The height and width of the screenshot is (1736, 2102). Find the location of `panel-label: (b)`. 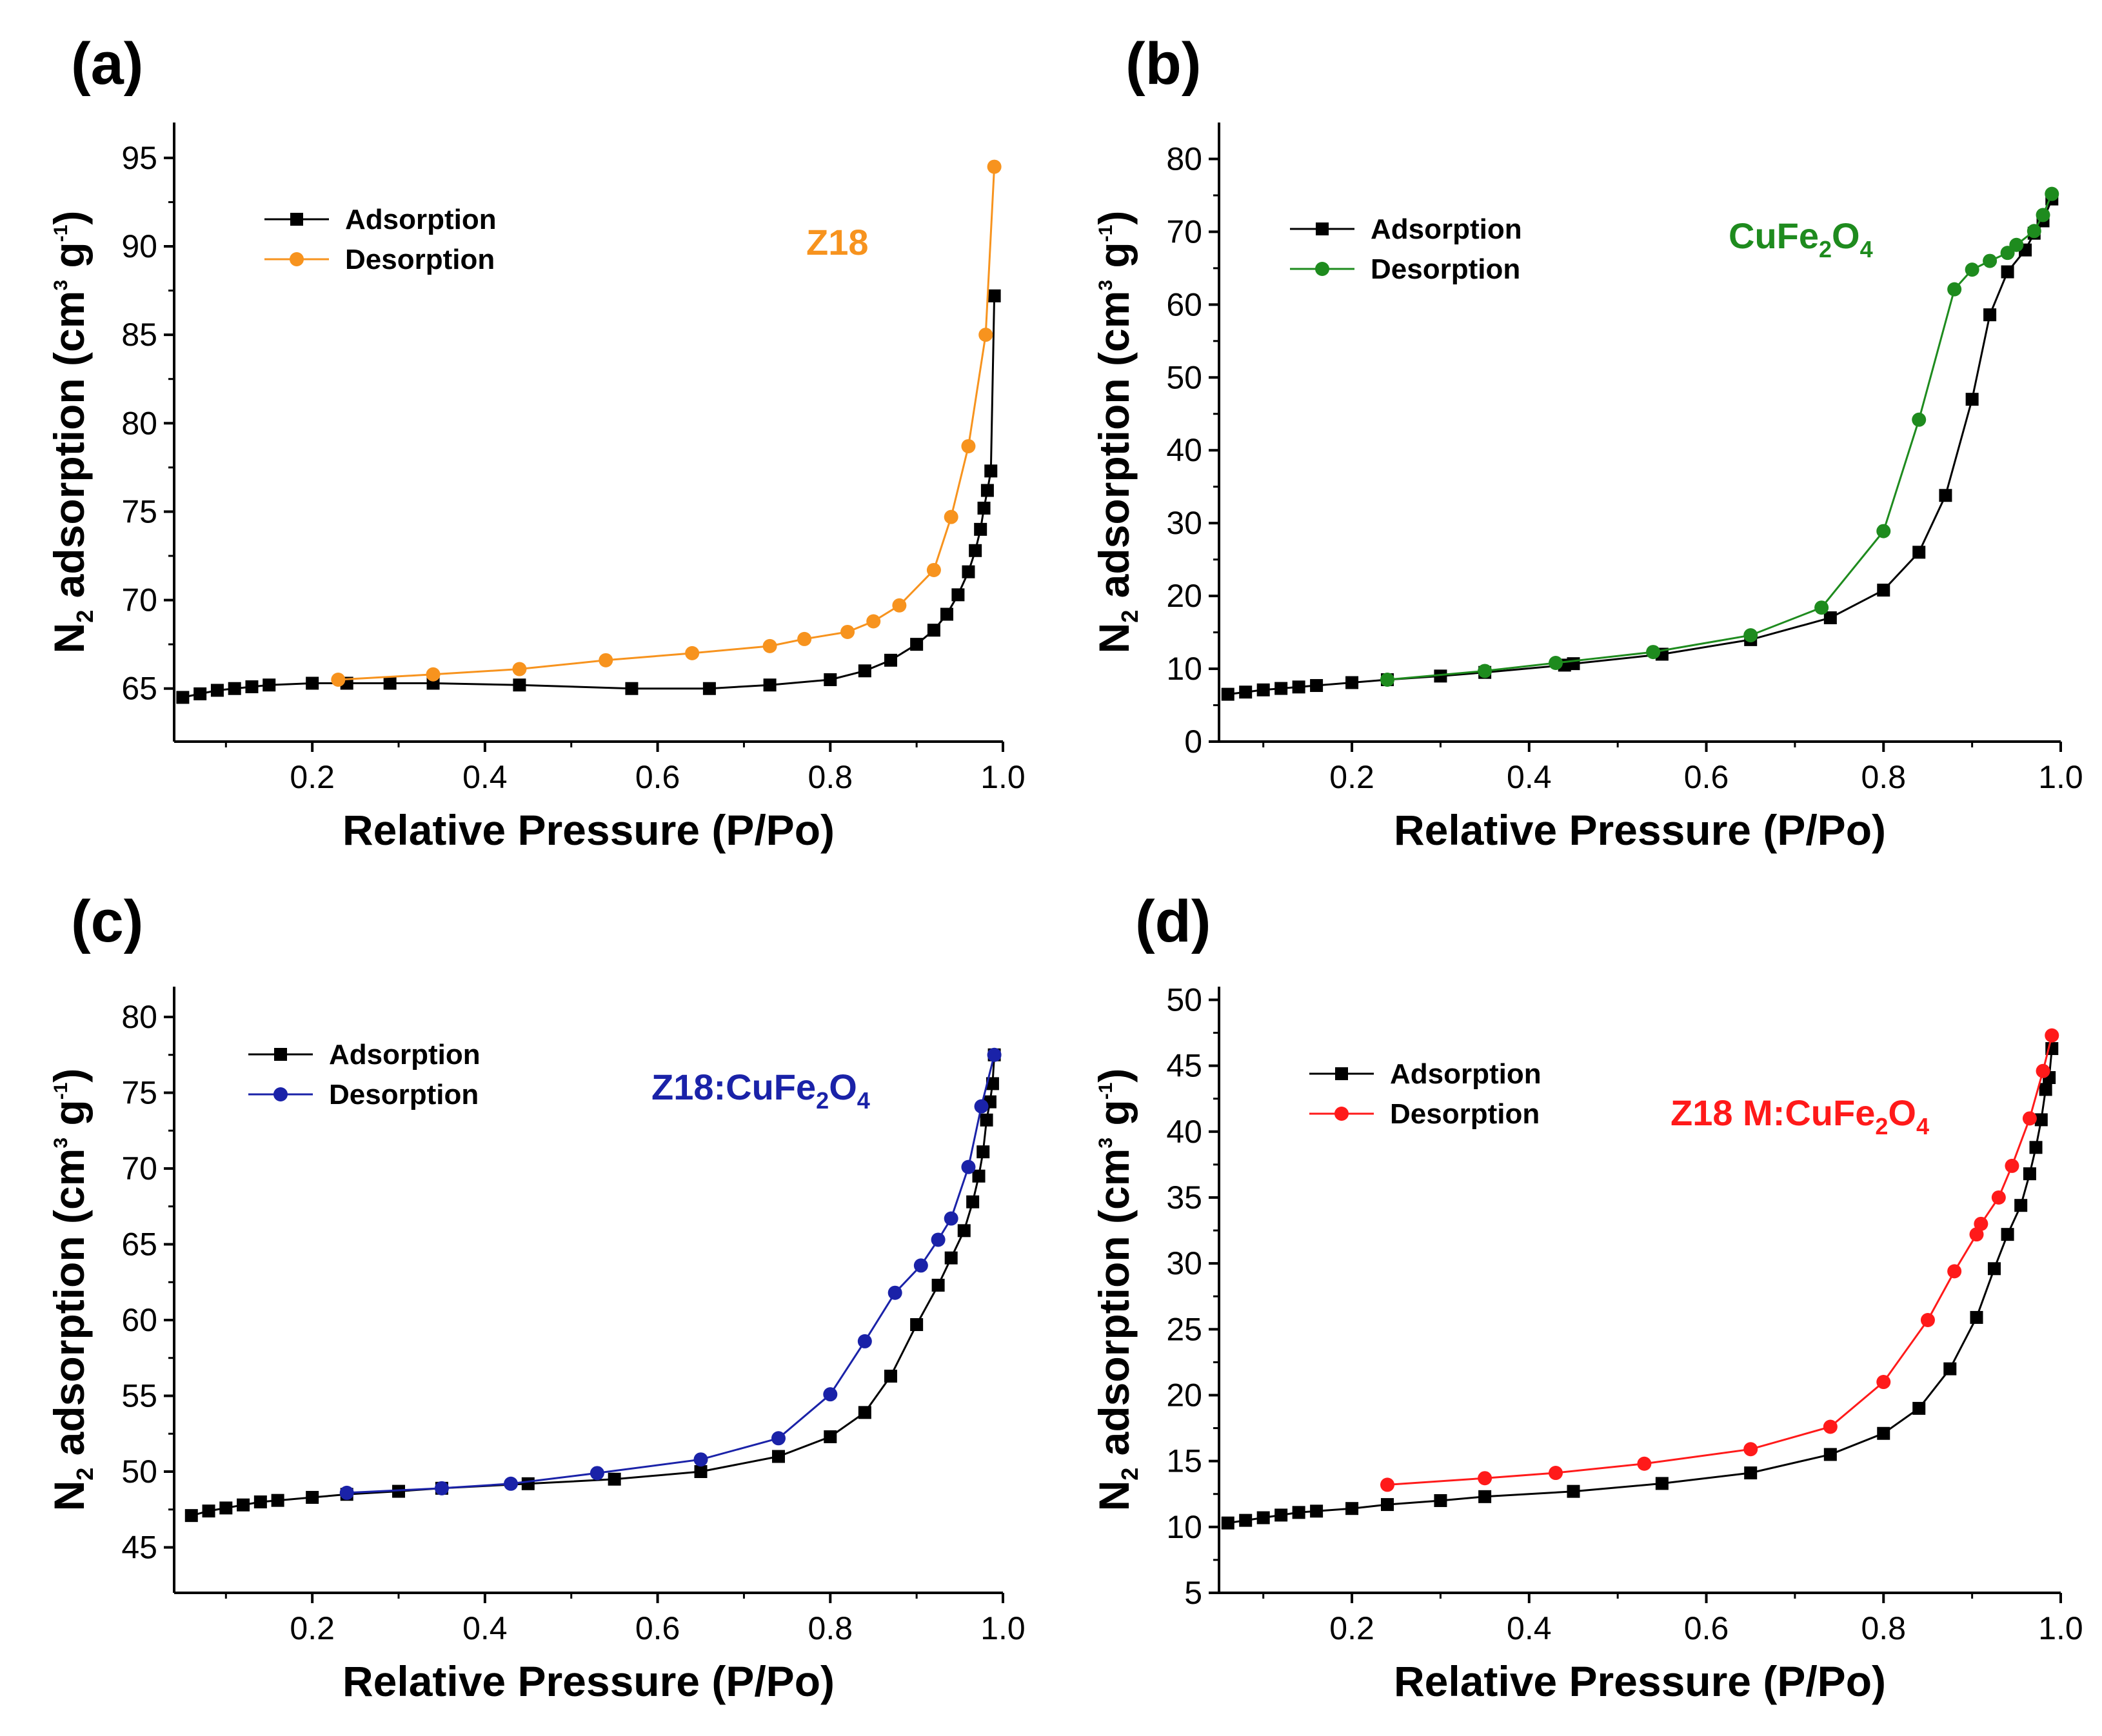

panel-label: (b) is located at coordinates (1163, 64).